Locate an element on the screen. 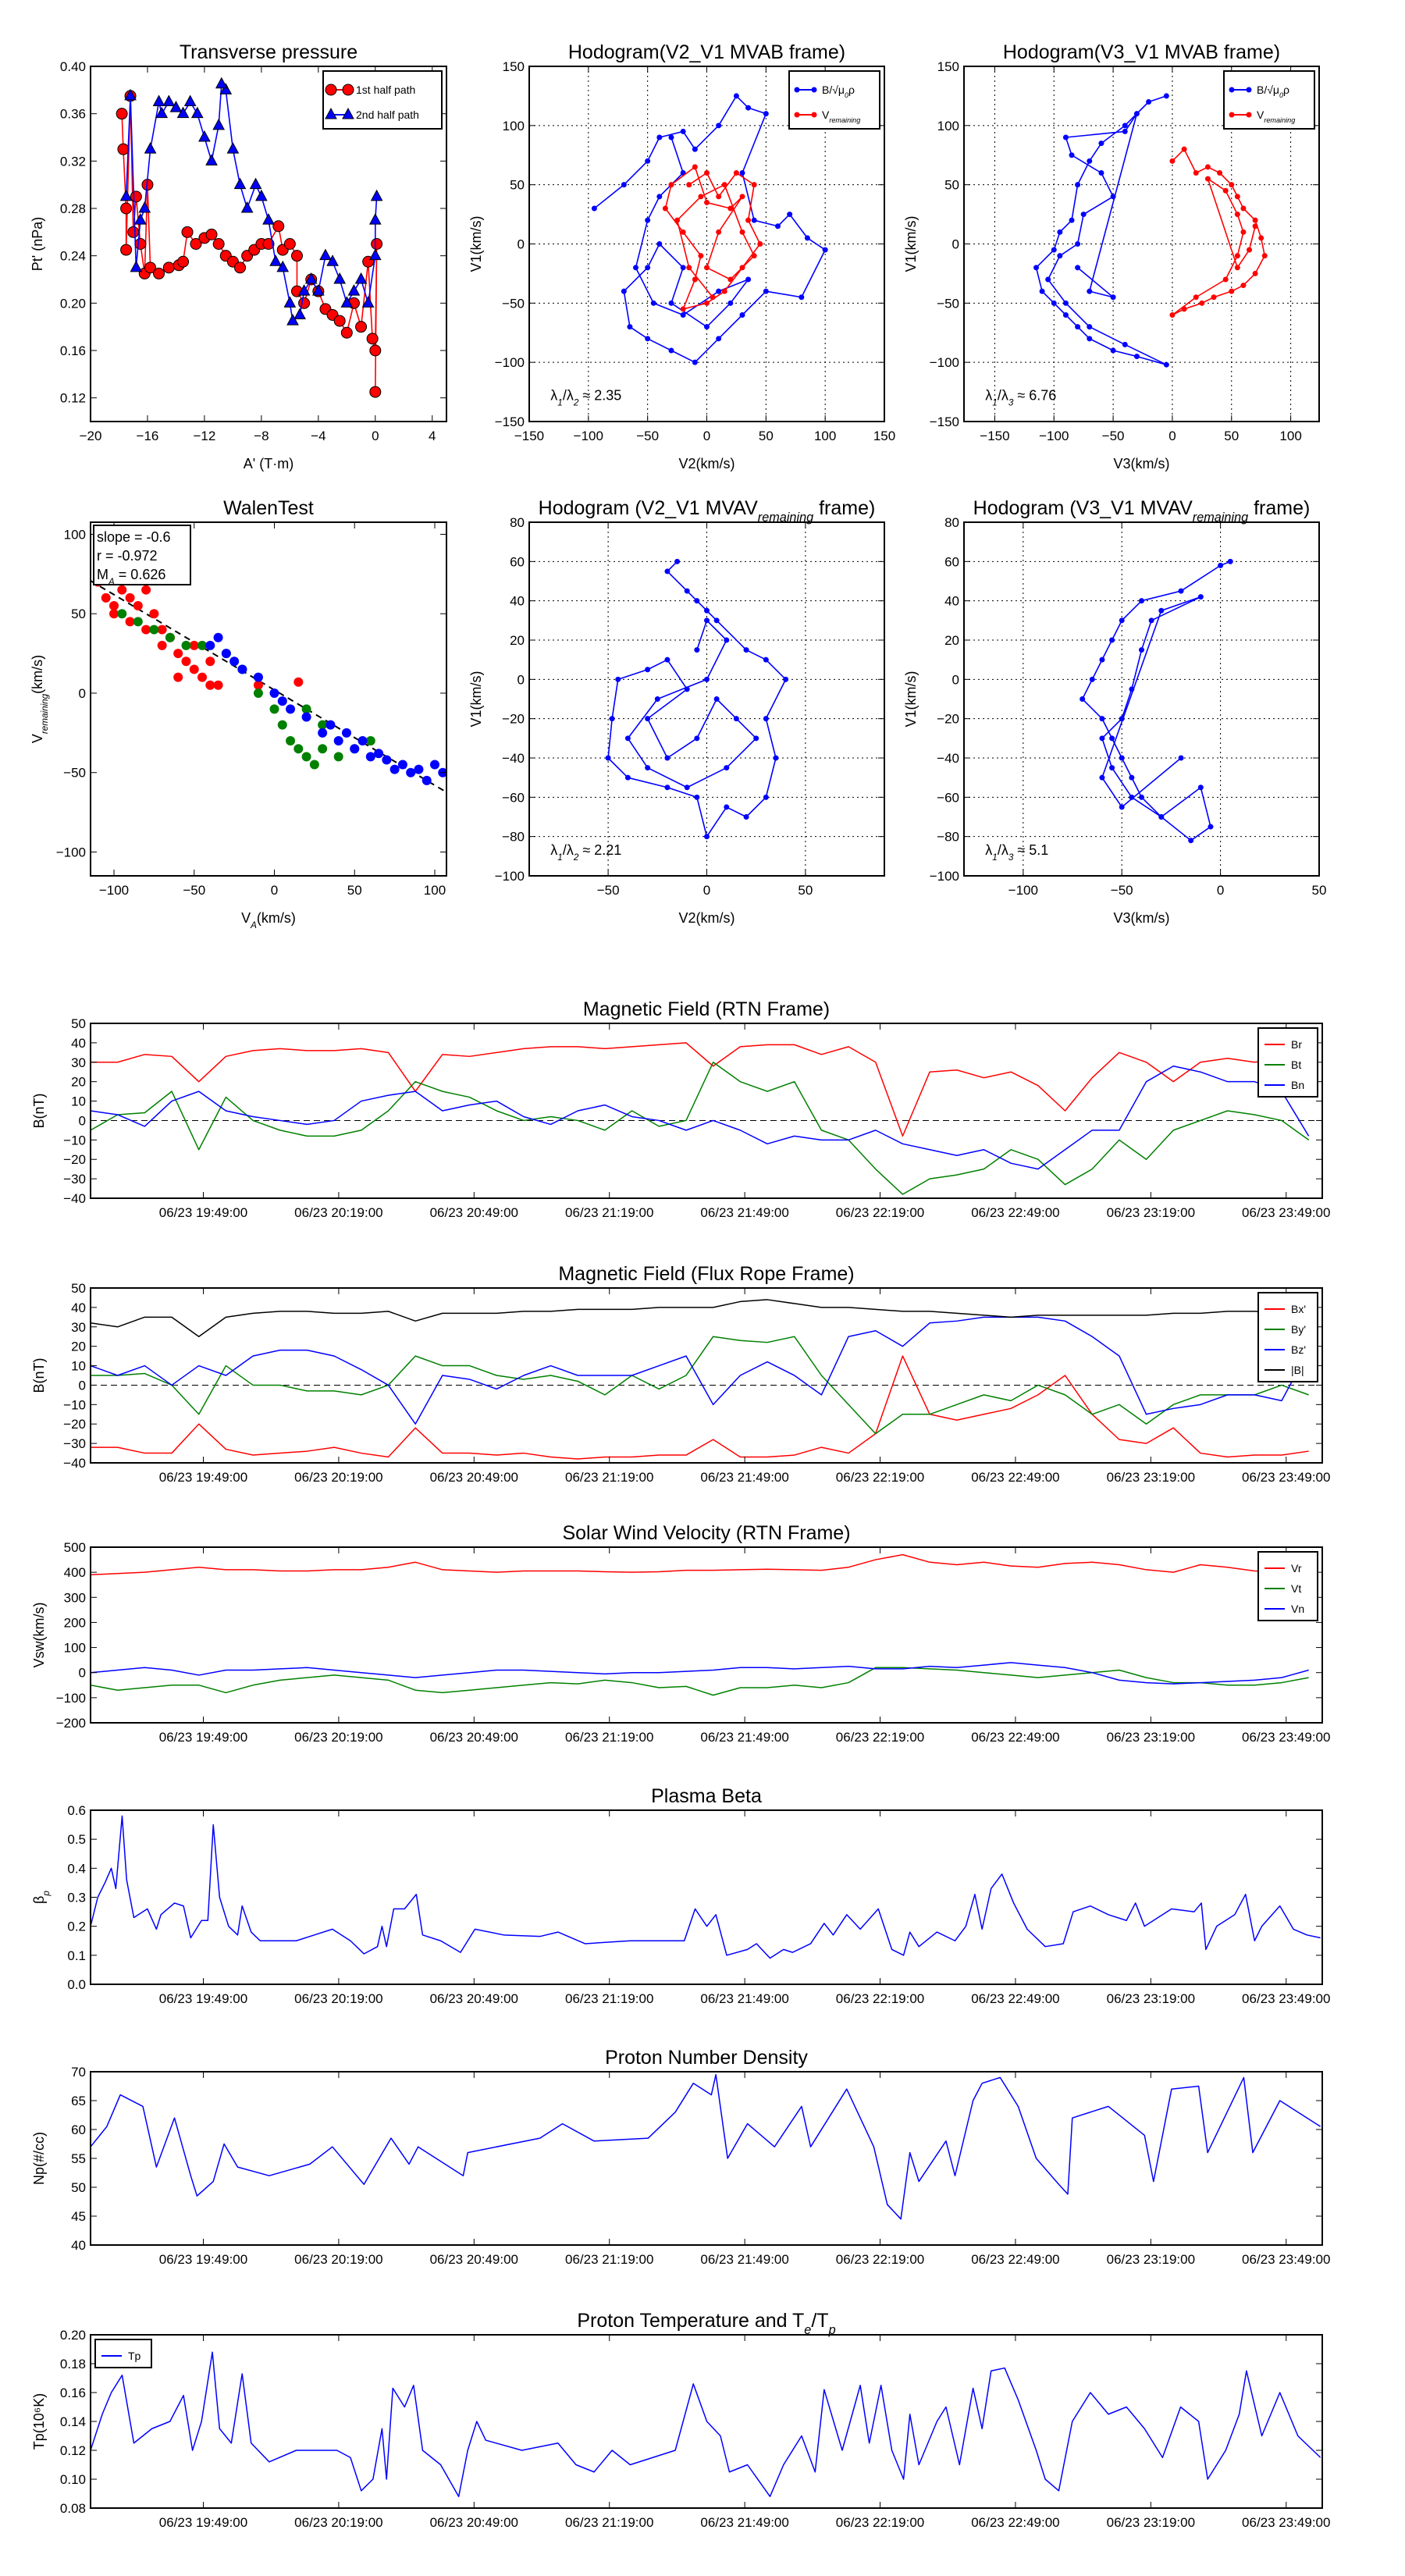  legend-item: Vn is located at coordinates (1284, 1609).